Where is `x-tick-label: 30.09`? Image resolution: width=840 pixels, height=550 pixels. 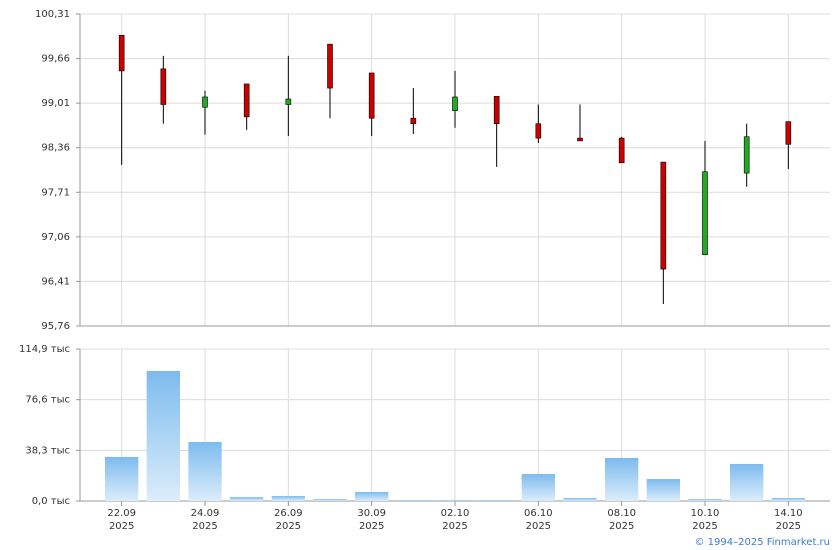 x-tick-label: 30.09 is located at coordinates (371, 513).